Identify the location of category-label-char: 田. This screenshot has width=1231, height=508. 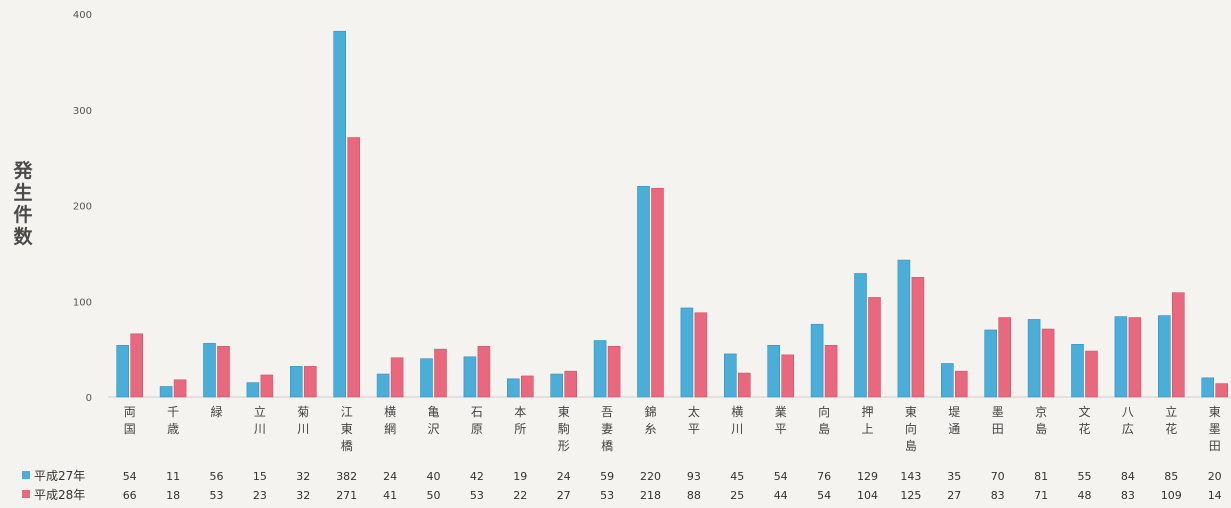
(998, 429).